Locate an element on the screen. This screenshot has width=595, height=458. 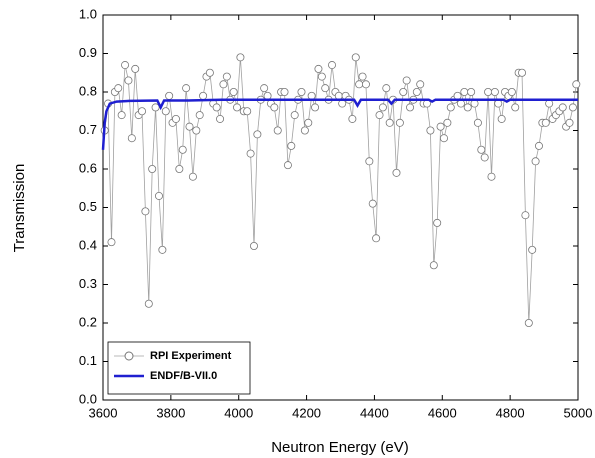
x-tick-label: 4600 is located at coordinates (442, 412).